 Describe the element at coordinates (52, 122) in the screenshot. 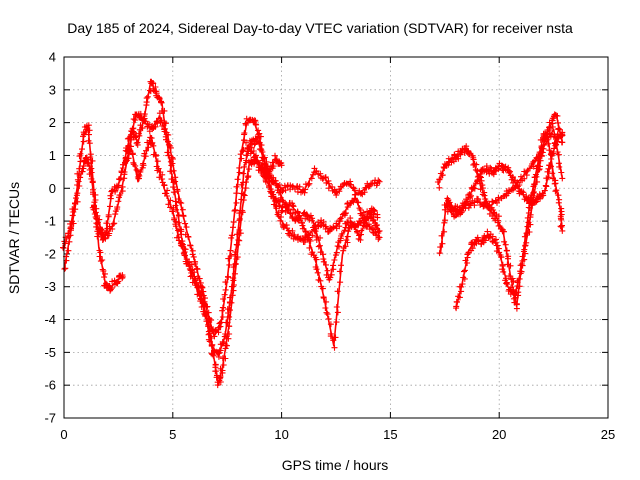

I see `y-tick-label: 2` at that location.